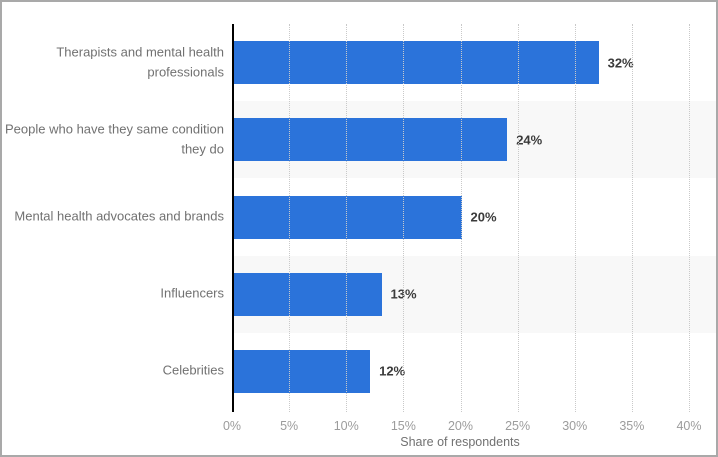 The height and width of the screenshot is (457, 718). Describe the element at coordinates (192, 293) in the screenshot. I see `category-label: Influencers` at that location.